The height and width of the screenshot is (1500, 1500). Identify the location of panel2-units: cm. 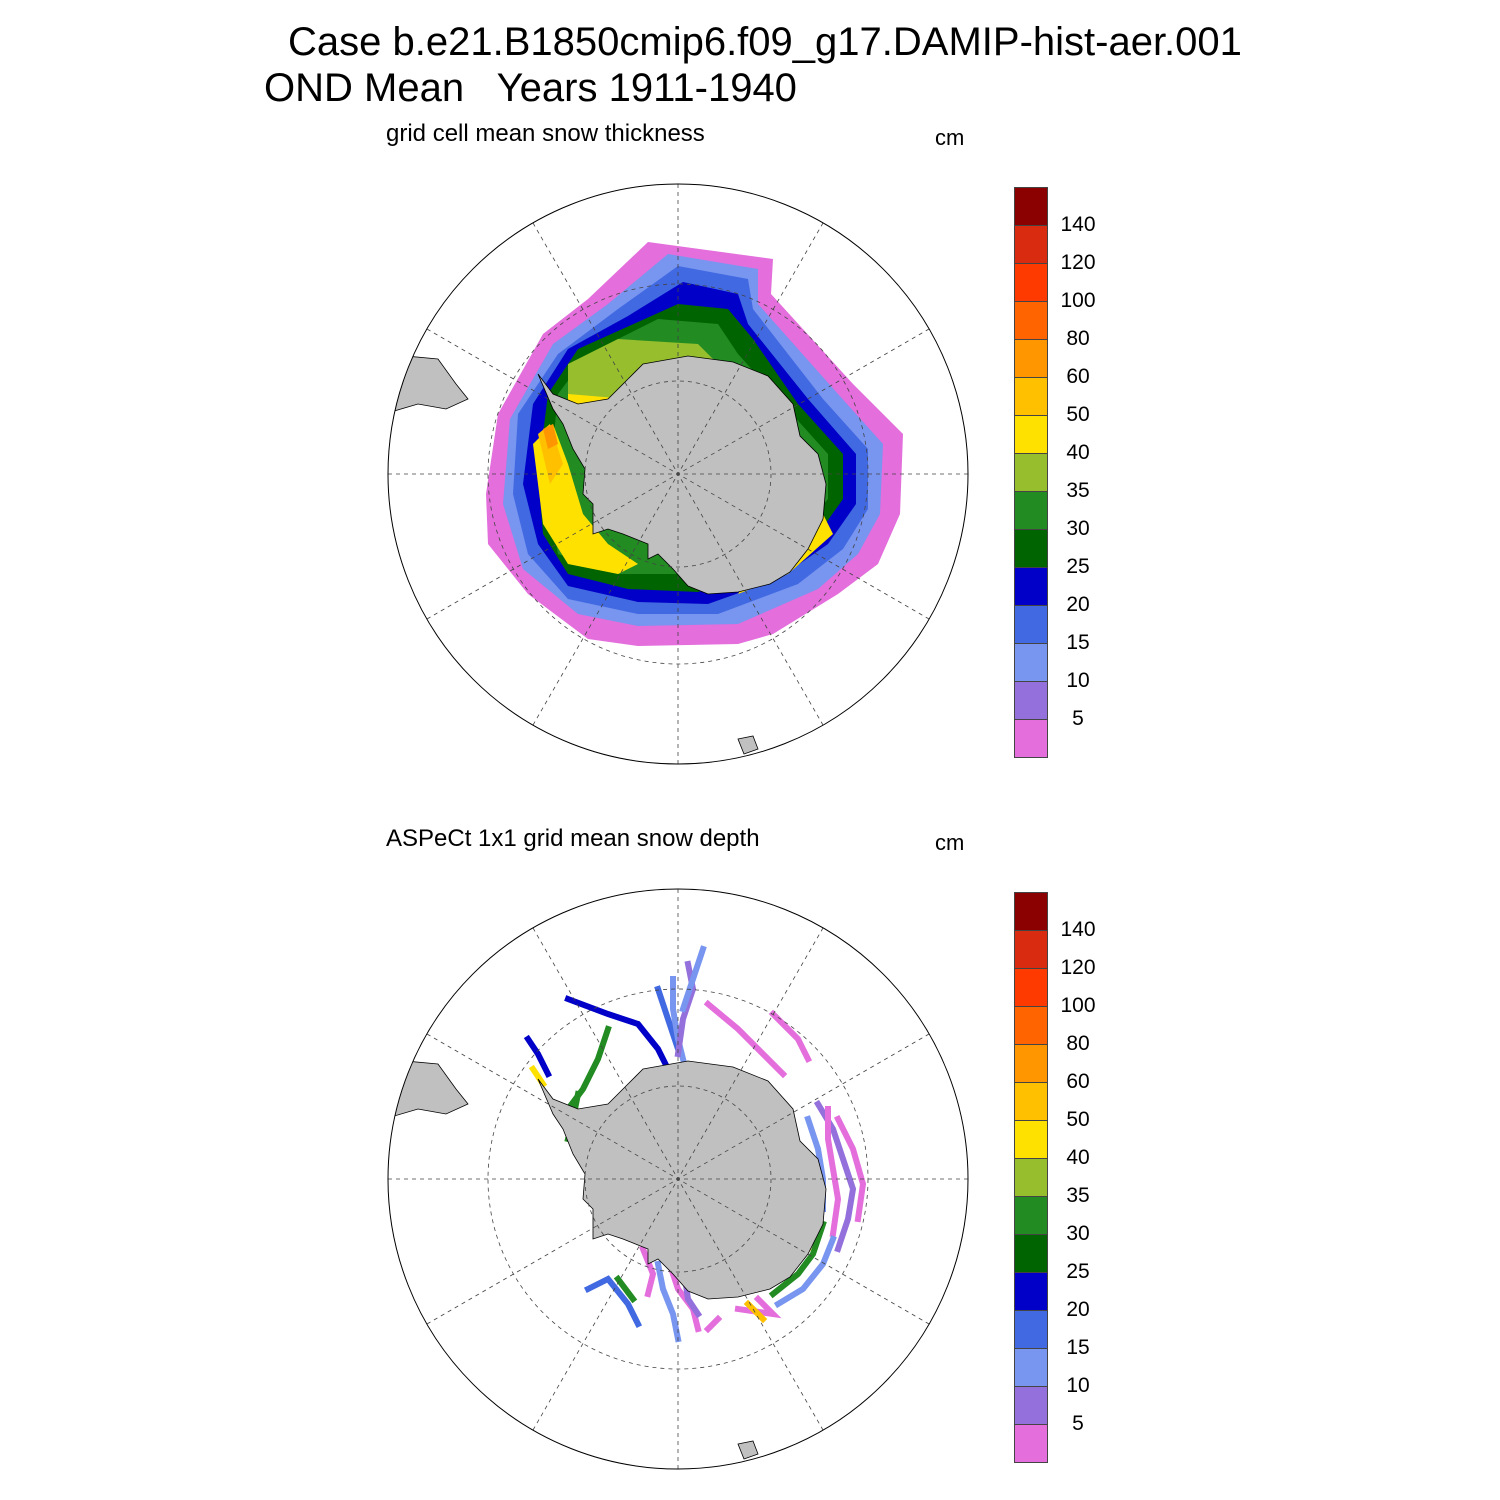
(950, 842).